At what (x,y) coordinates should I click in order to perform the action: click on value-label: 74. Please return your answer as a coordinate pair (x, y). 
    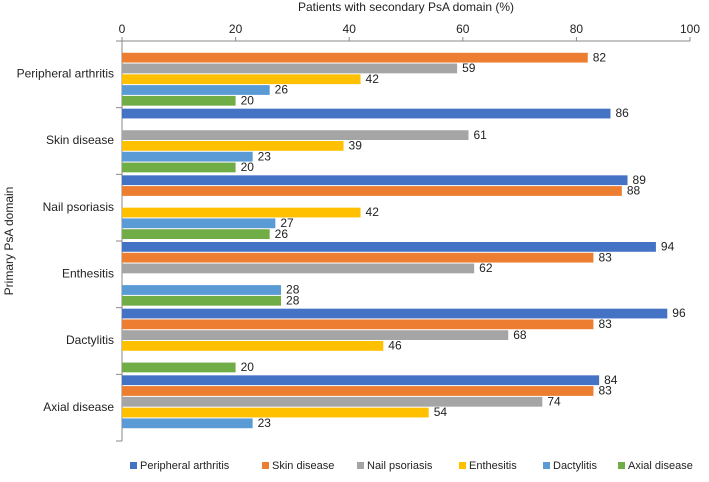
    Looking at the image, I should click on (554, 401).